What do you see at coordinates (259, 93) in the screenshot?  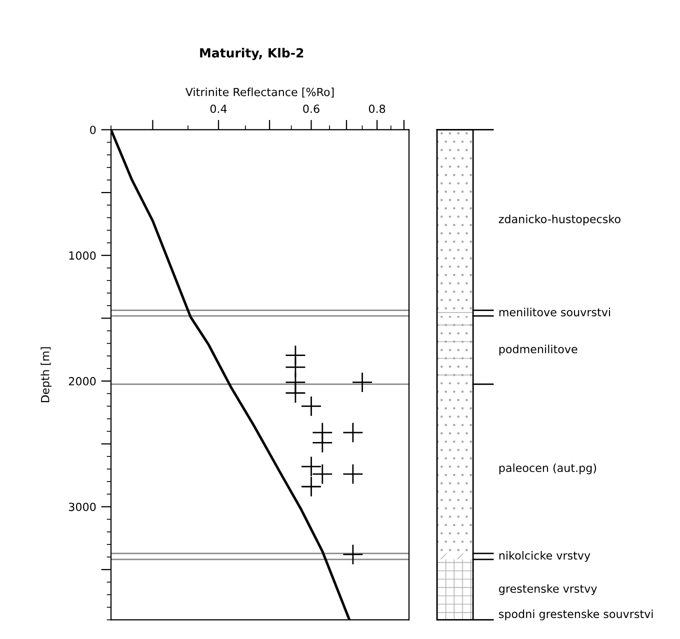 I see `x-axis-title: Vitrinite Reflectance [%Ro]` at bounding box center [259, 93].